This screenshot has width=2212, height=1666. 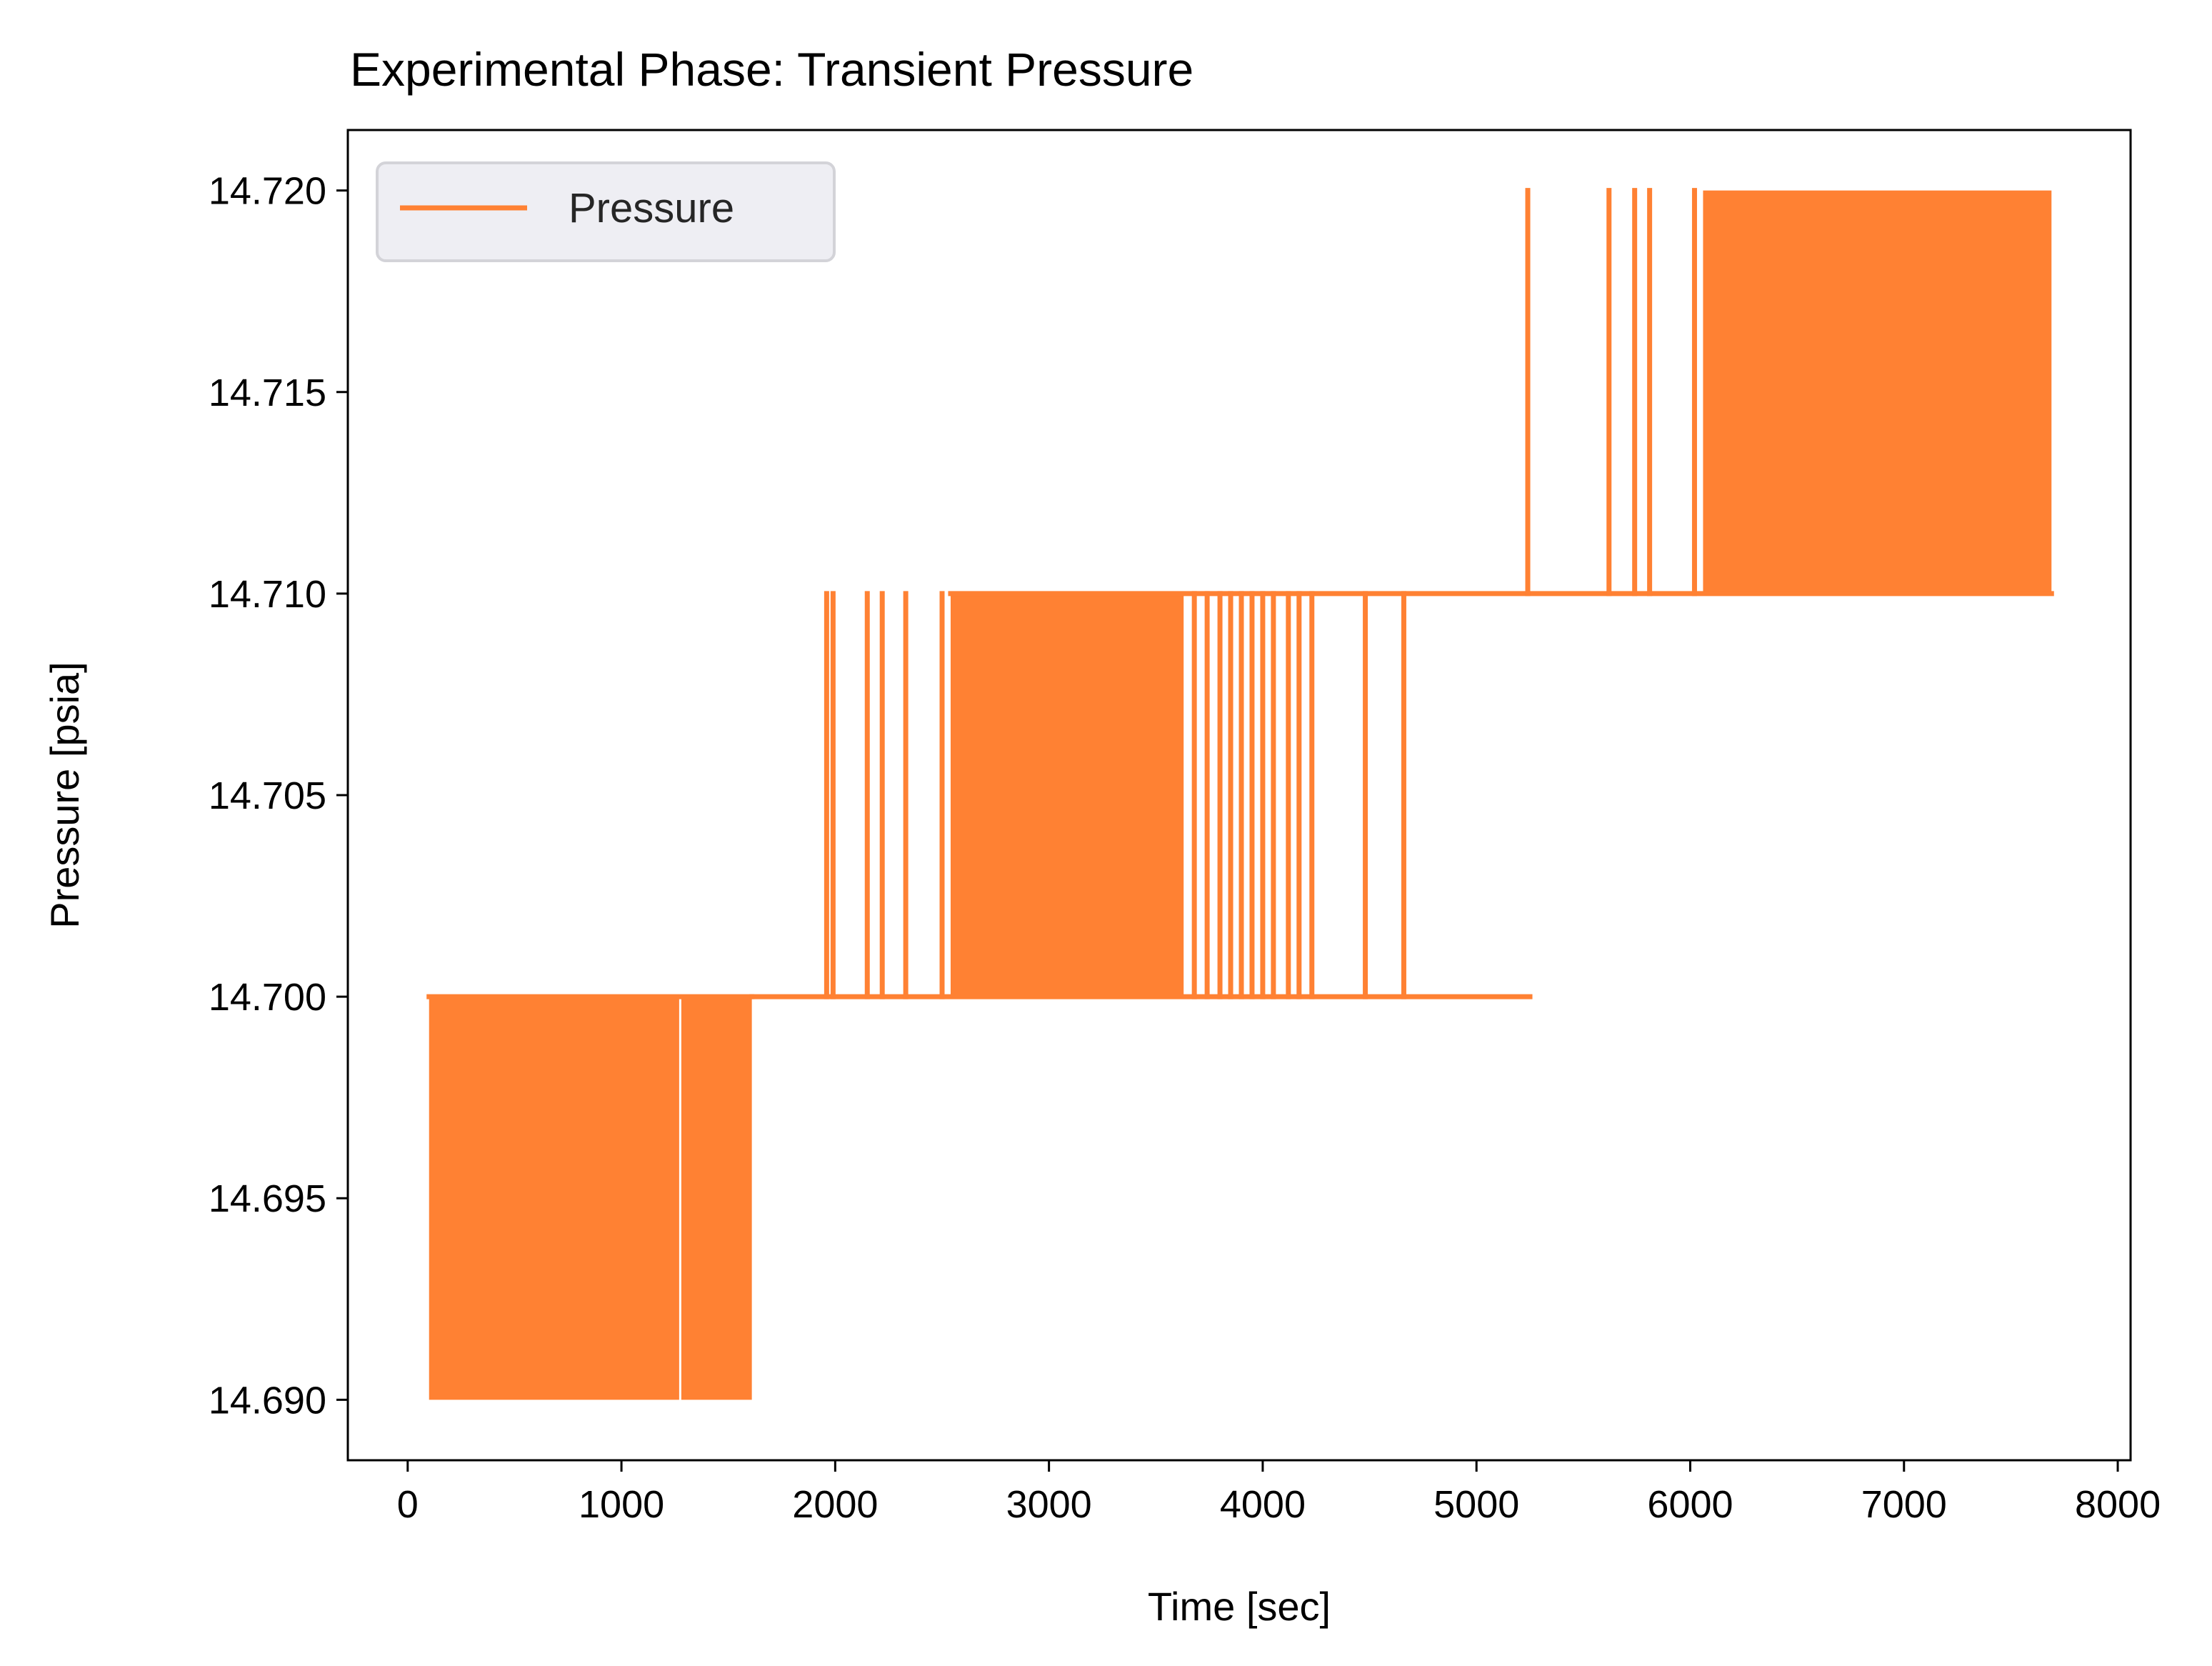 I want to click on y-axis-label: Pressure [psia], so click(x=64, y=795).